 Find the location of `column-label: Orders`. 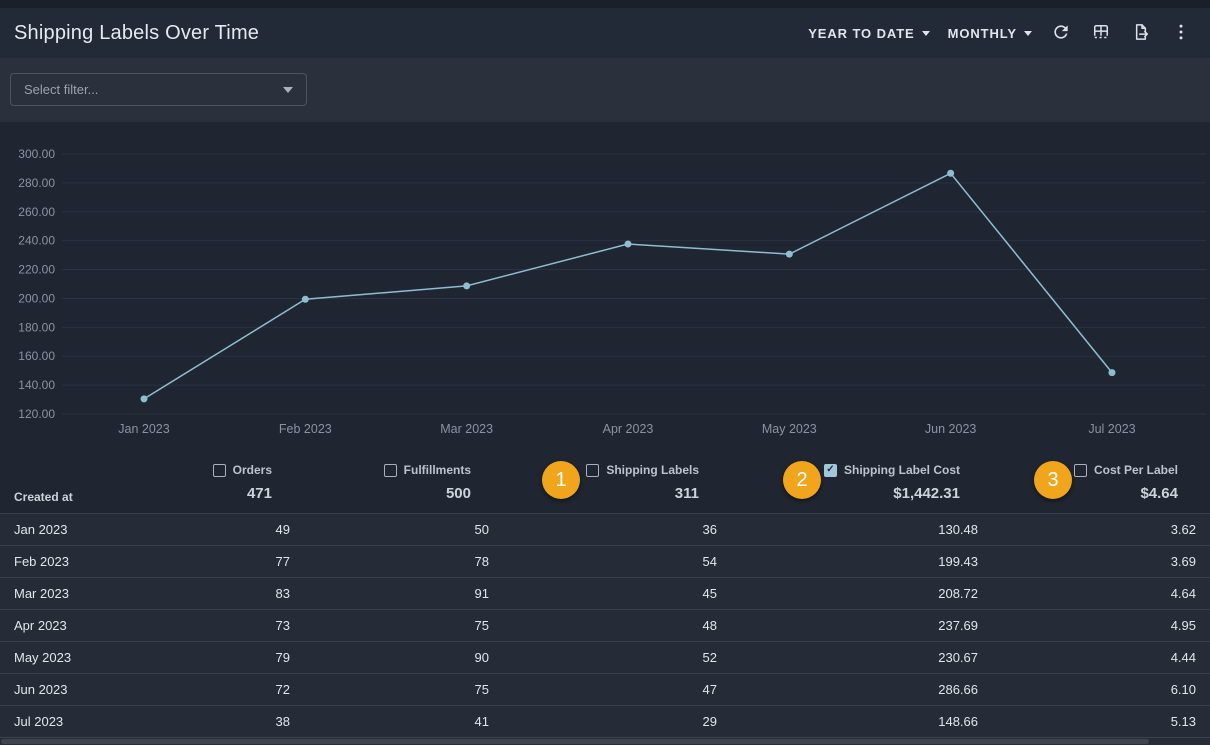

column-label: Orders is located at coordinates (252, 470).